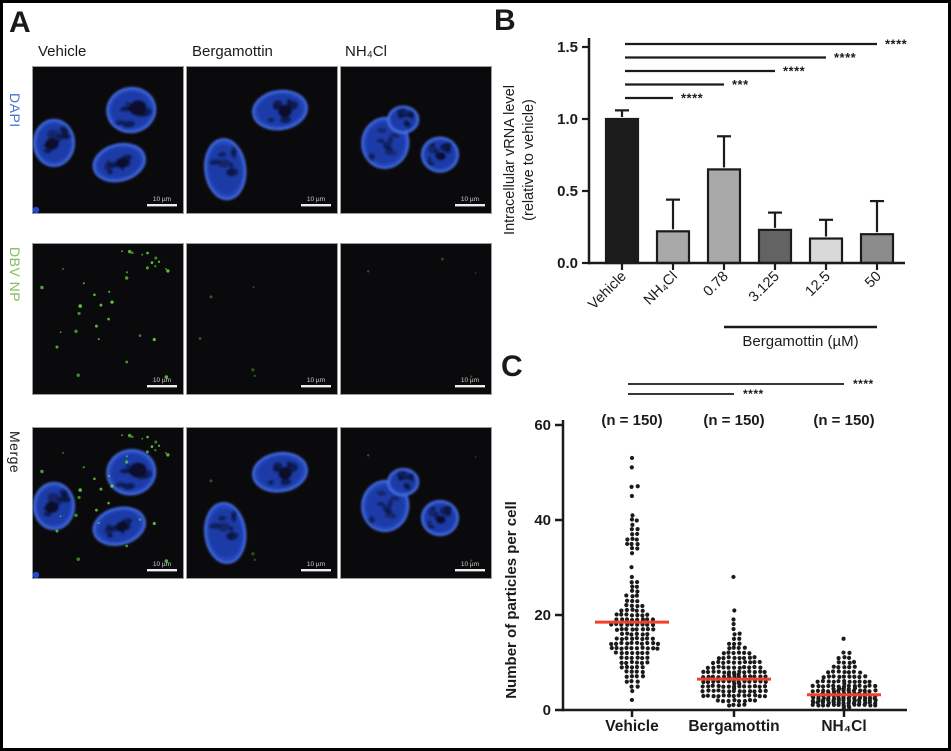 This screenshot has height=751, width=951. What do you see at coordinates (607, 291) in the screenshot?
I see `b-xtick-label-0: Vehicle` at bounding box center [607, 291].